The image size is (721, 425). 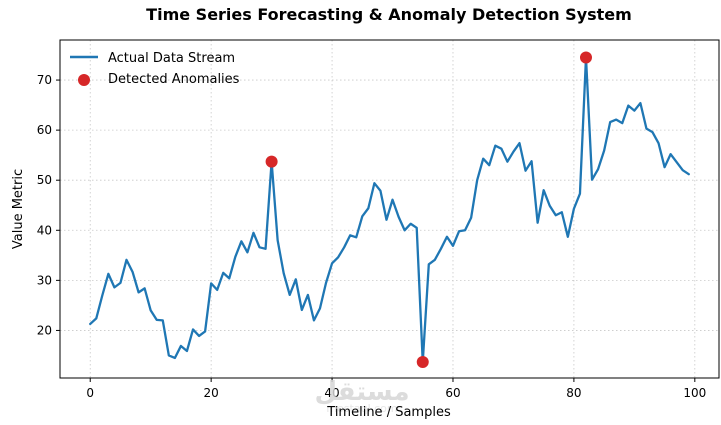 What do you see at coordinates (155, 69) in the screenshot?
I see `legend: Actual Data Stream Detected Anomalies` at bounding box center [155, 69].